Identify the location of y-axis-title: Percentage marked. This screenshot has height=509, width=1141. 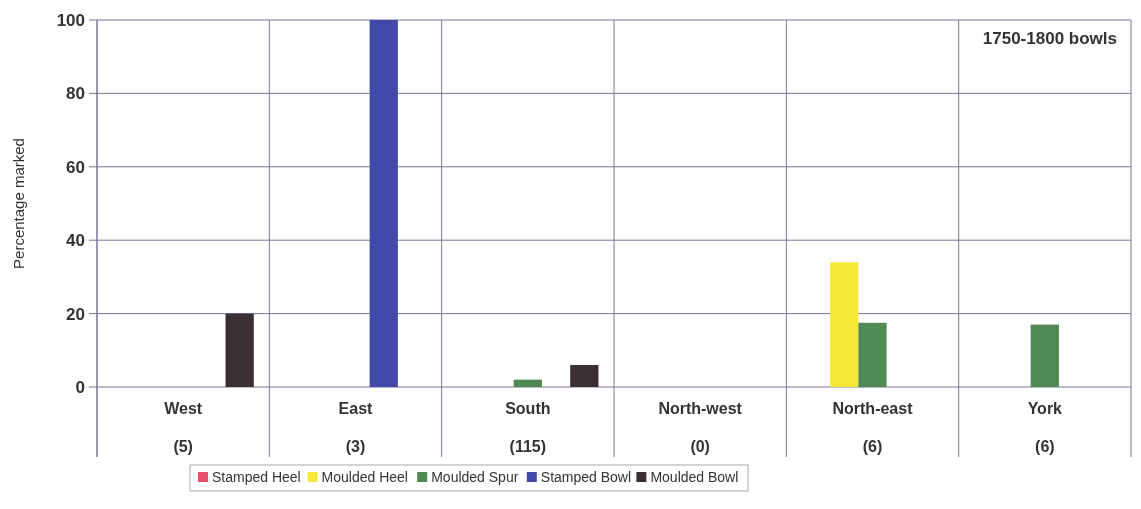
(18, 203).